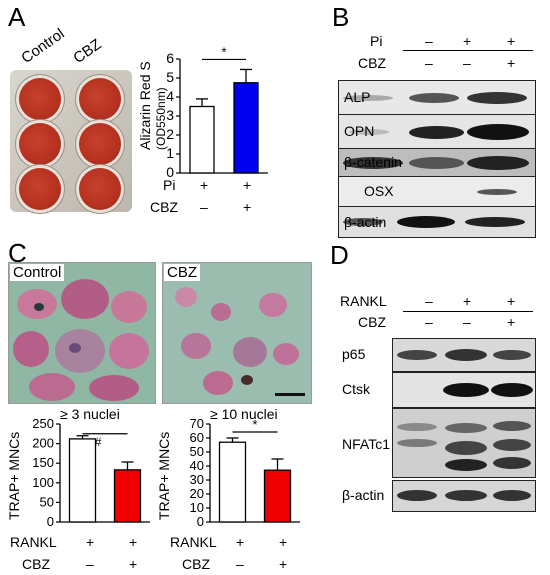 This screenshot has height=575, width=550. I want to click on blot-beta-actin-b, so click(437, 222).